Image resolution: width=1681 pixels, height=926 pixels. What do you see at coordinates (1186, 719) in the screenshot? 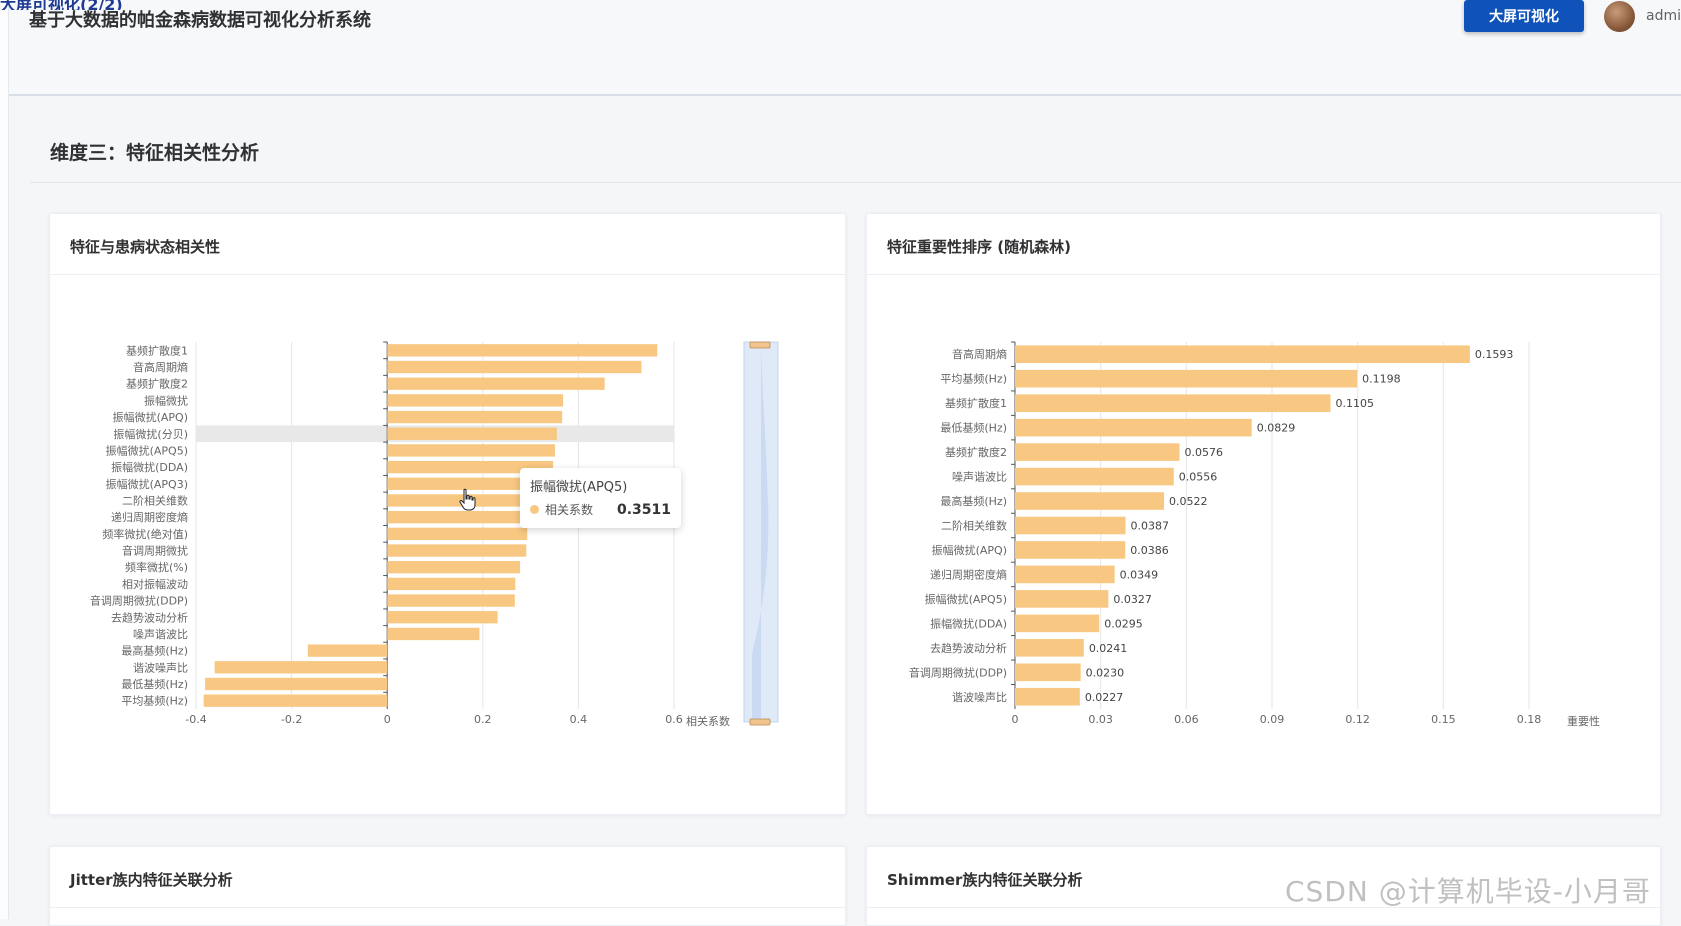
I see `x-tick-label: 0.06` at bounding box center [1186, 719].